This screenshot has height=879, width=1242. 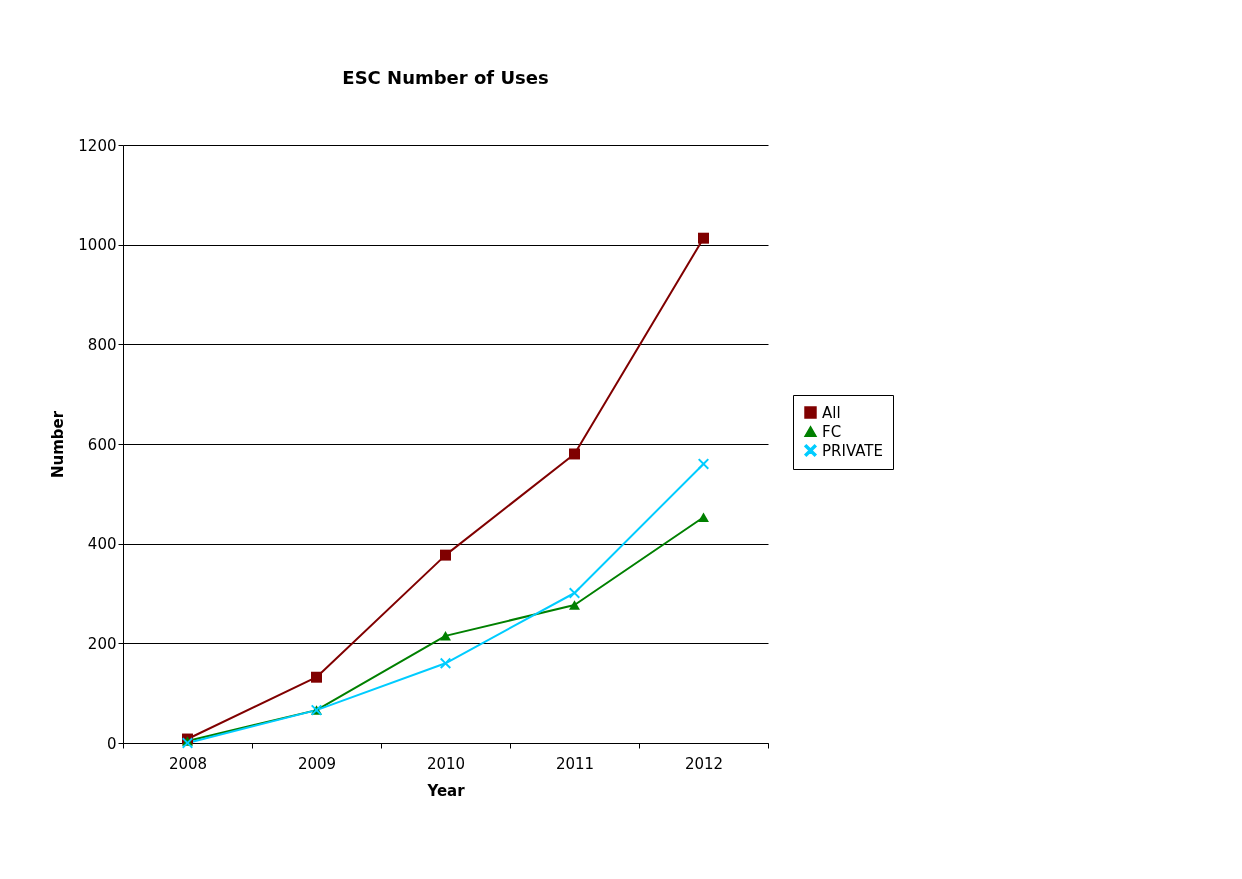 I want to click on x-tick-label: 2011, so click(x=575, y=763).